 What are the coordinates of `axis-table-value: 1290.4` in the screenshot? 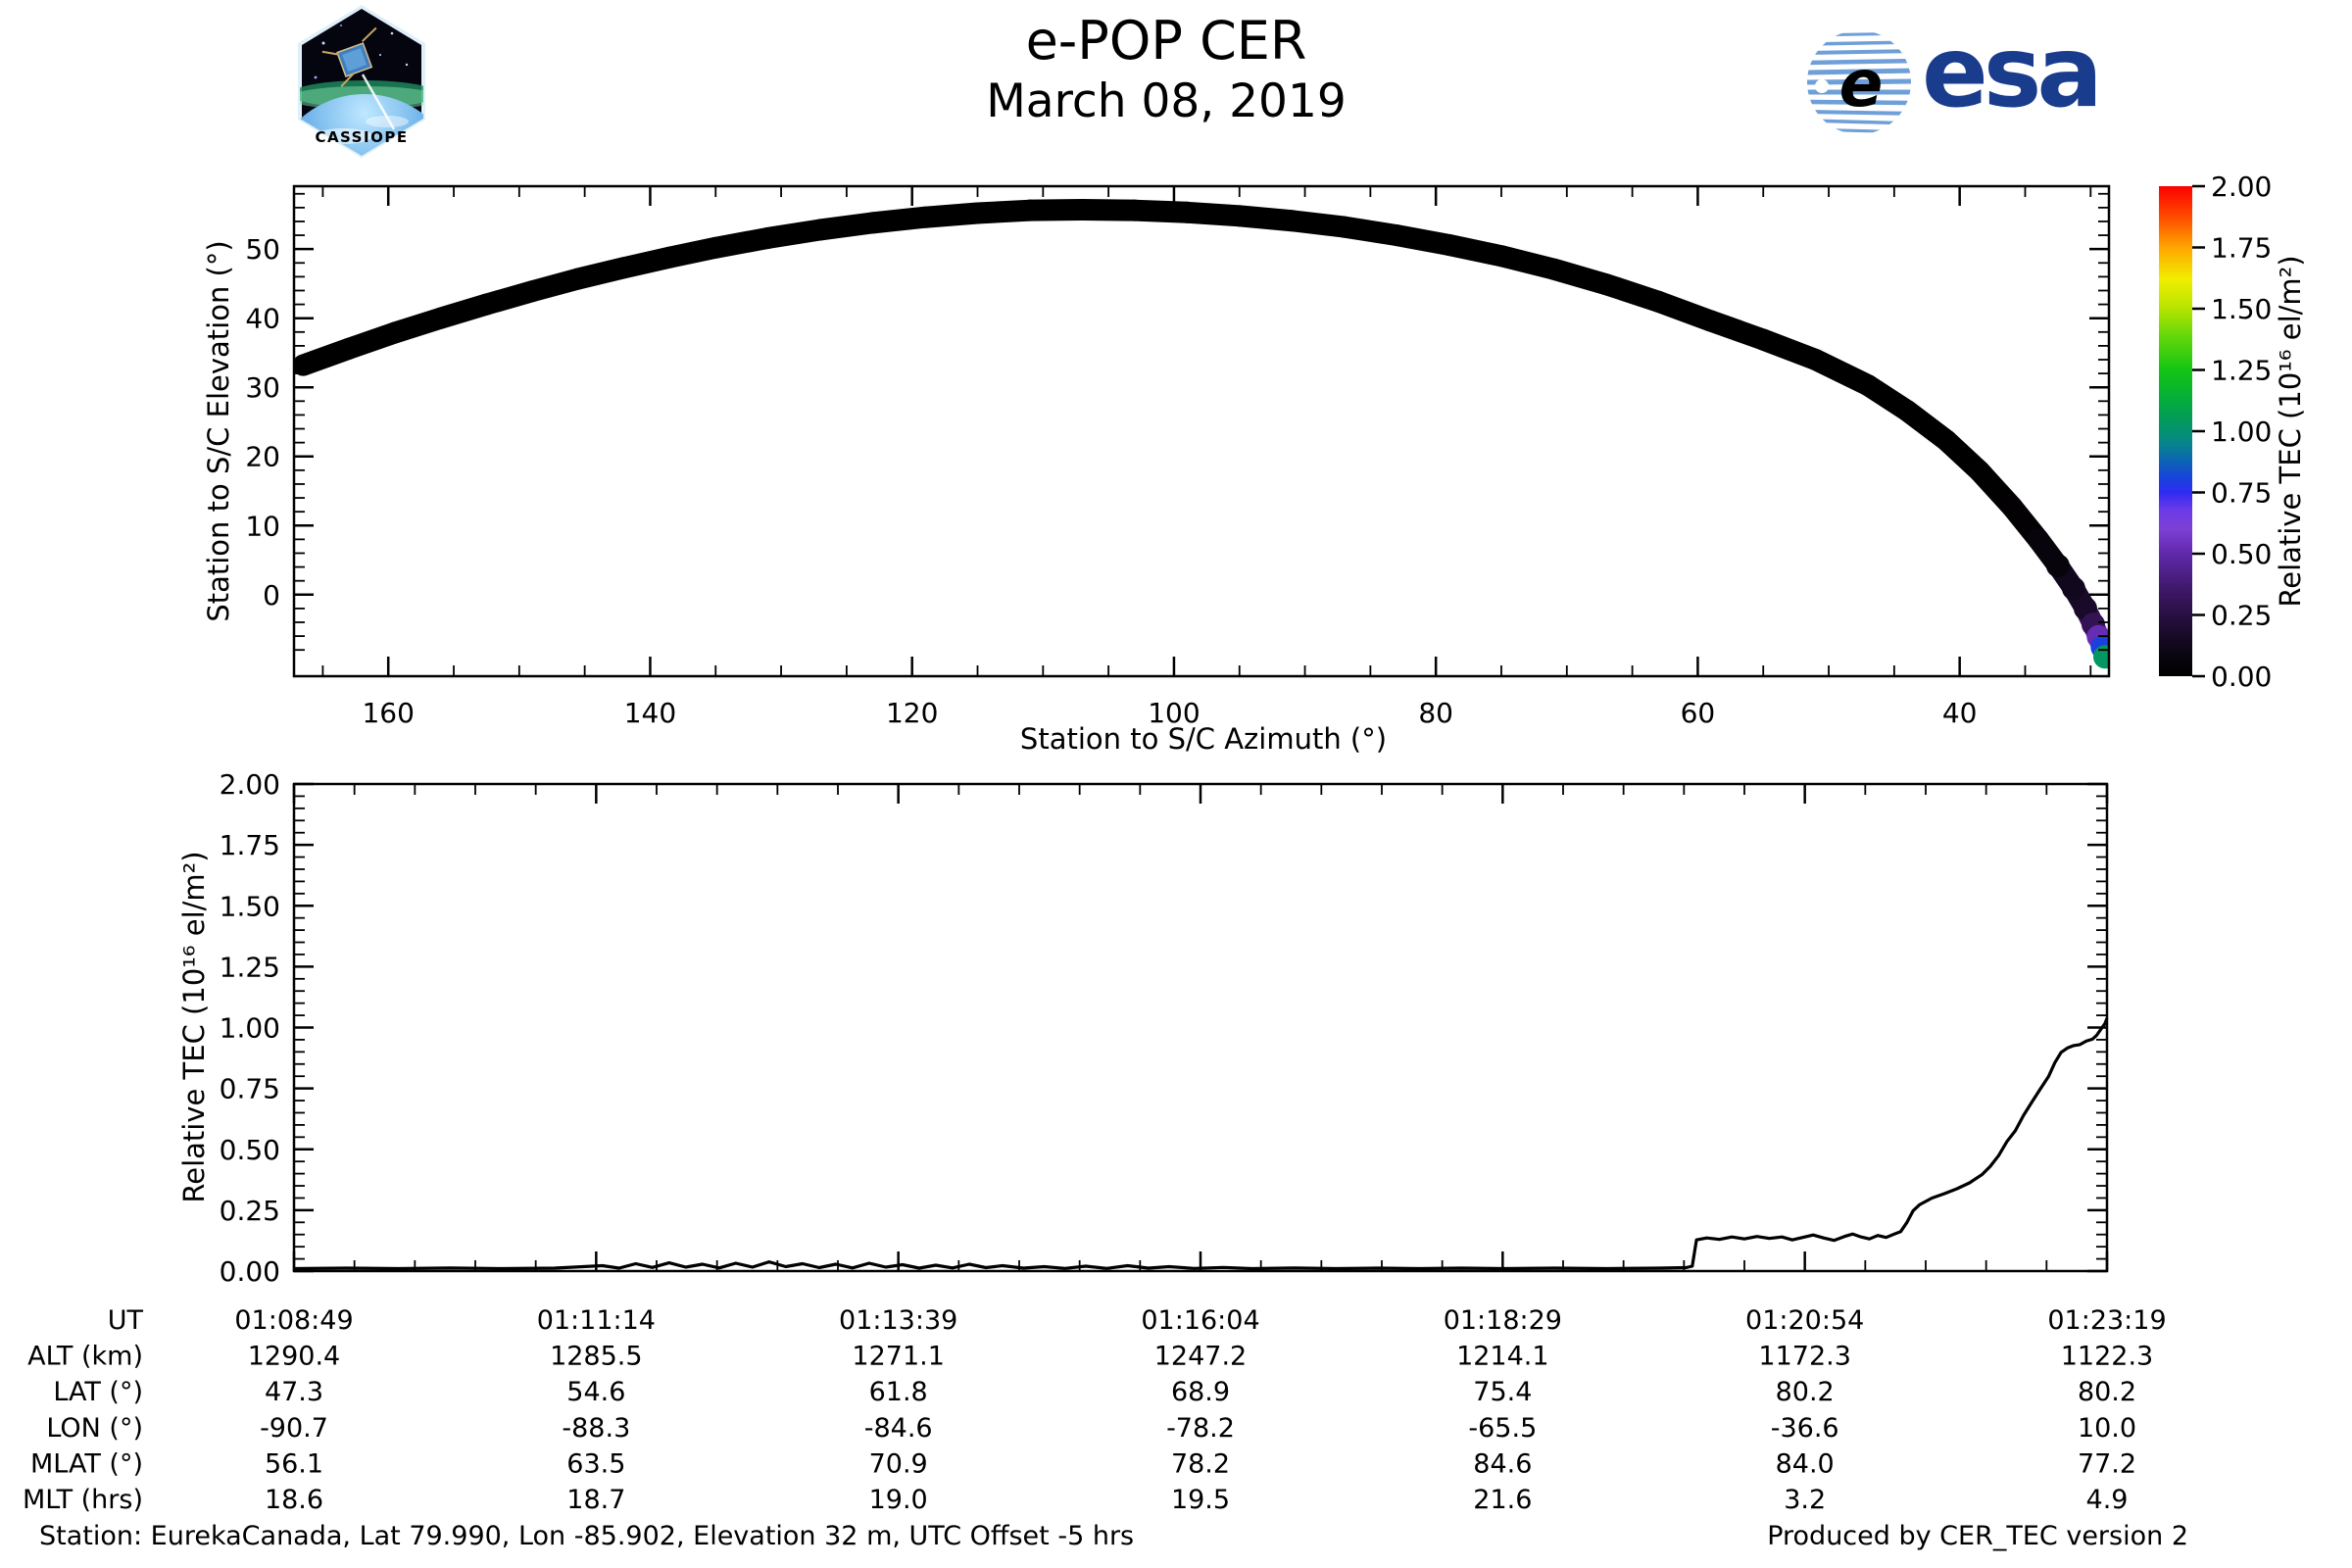 It's located at (294, 1357).